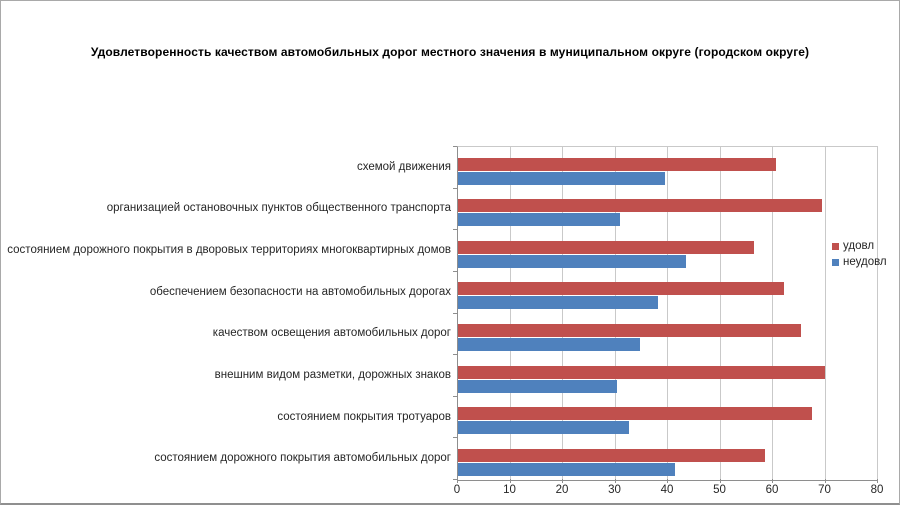 This screenshot has width=900, height=505. Describe the element at coordinates (332, 374) in the screenshot. I see `category-label: внешним видом разметки, дорожных знаков` at that location.